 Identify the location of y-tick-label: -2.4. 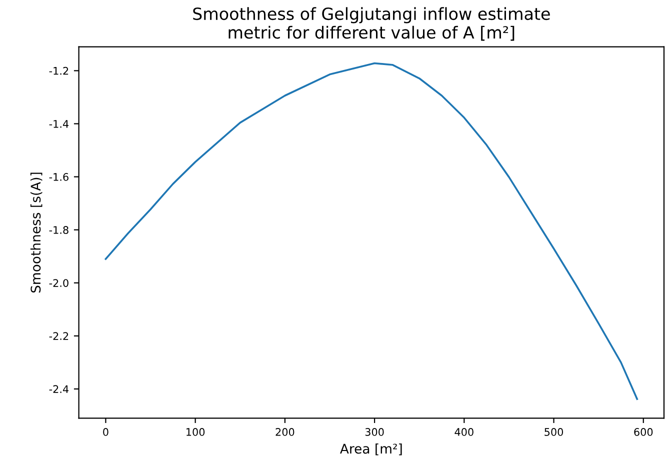
(59, 389).